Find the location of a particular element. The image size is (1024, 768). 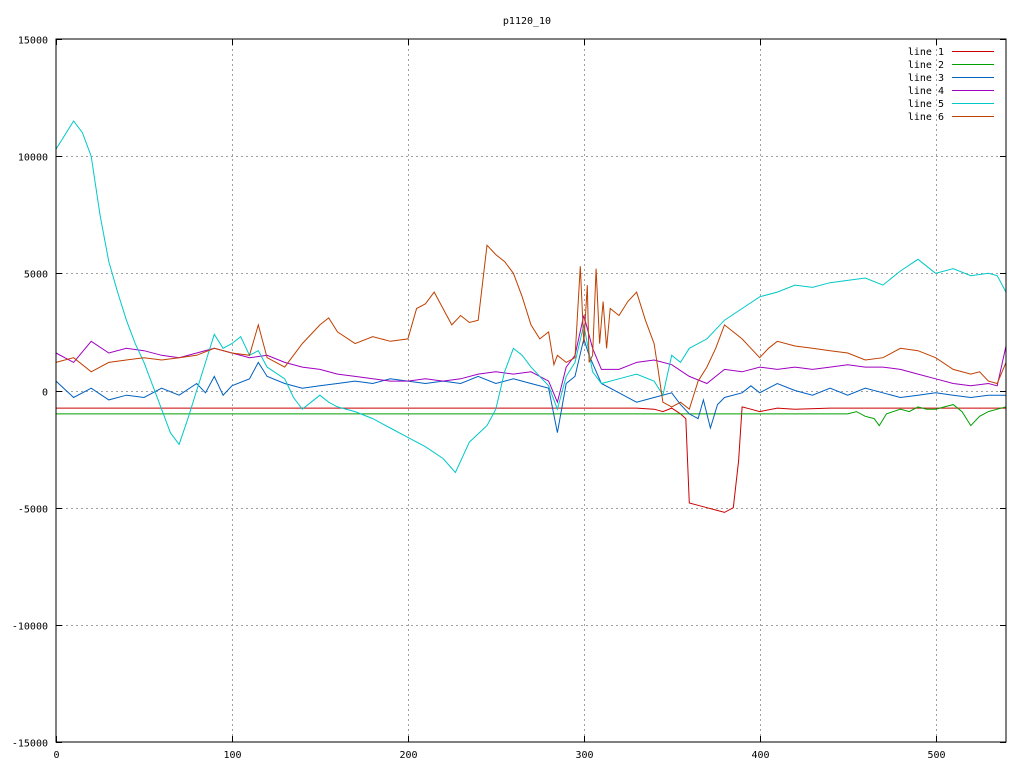

legend-label: line 5 is located at coordinates (926, 104).